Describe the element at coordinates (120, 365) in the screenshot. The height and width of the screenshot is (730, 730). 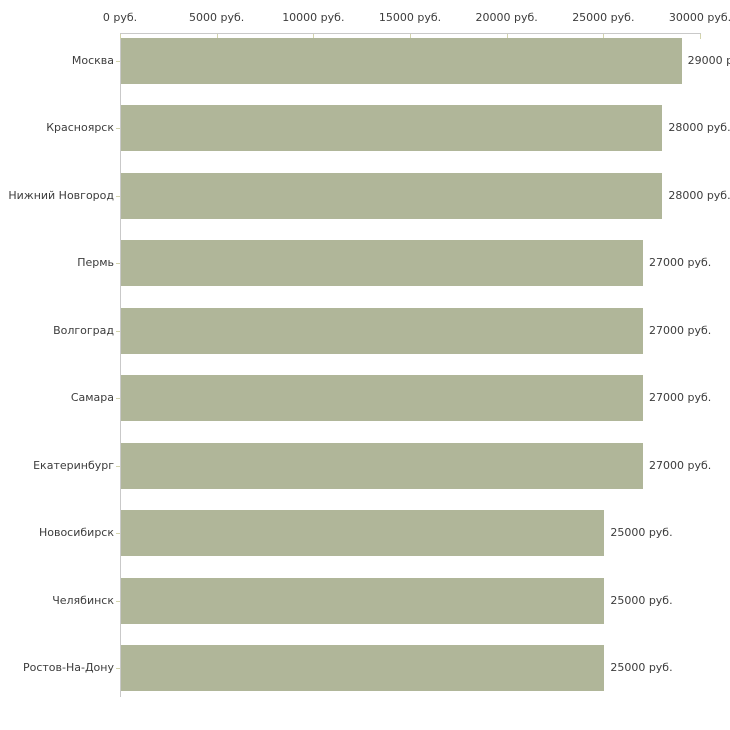
I see `y-axis-line` at that location.